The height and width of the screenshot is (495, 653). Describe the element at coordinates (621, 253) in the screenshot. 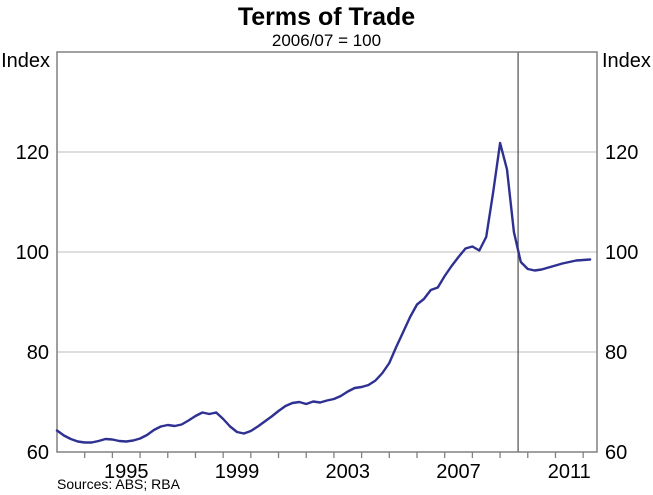

I see `y-tick-label-right: 100` at that location.